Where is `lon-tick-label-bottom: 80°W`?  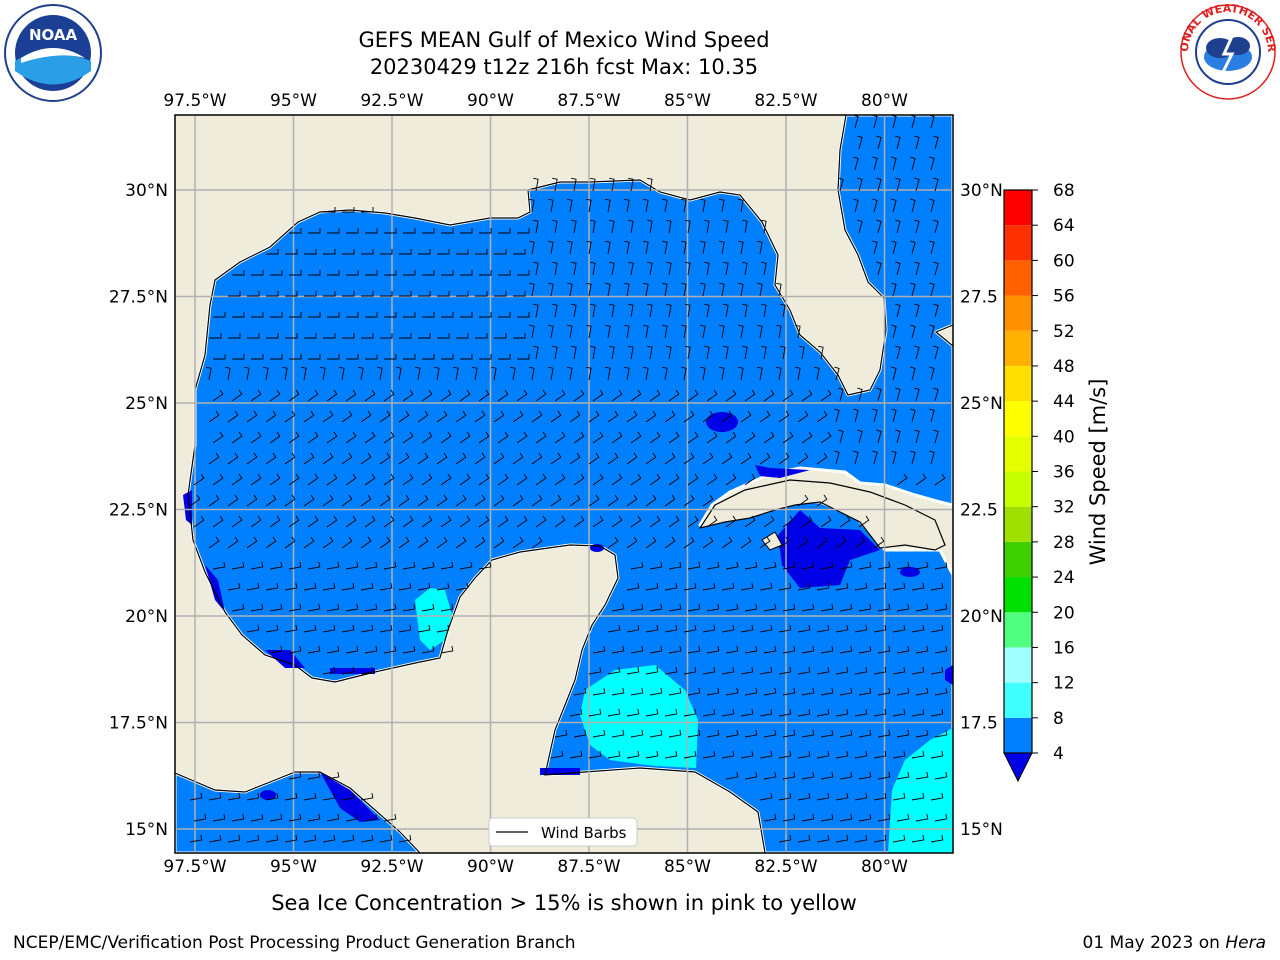
lon-tick-label-bottom: 80°W is located at coordinates (884, 867).